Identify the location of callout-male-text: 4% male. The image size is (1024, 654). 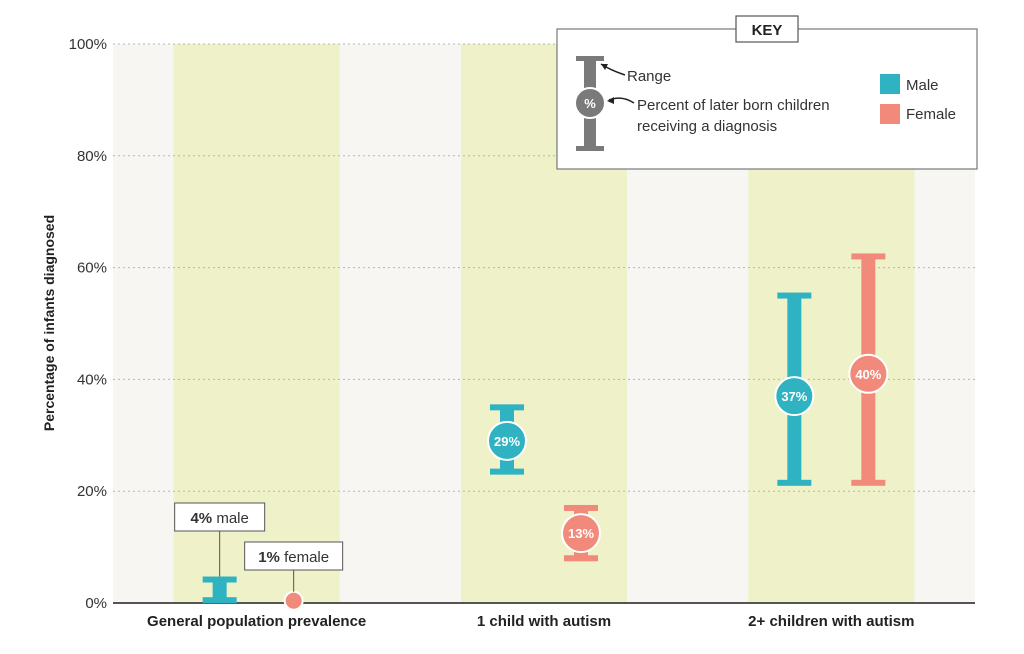
(219, 518).